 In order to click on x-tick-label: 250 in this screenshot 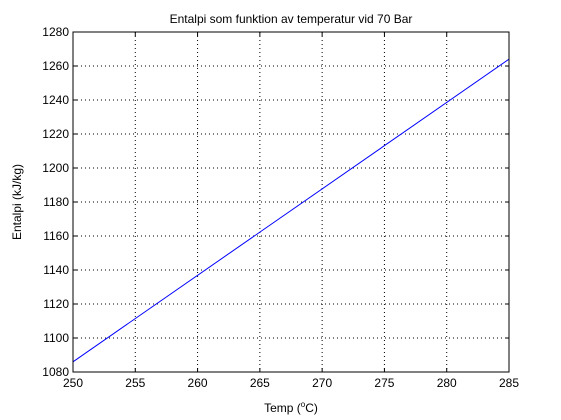, I will do `click(73, 383)`.